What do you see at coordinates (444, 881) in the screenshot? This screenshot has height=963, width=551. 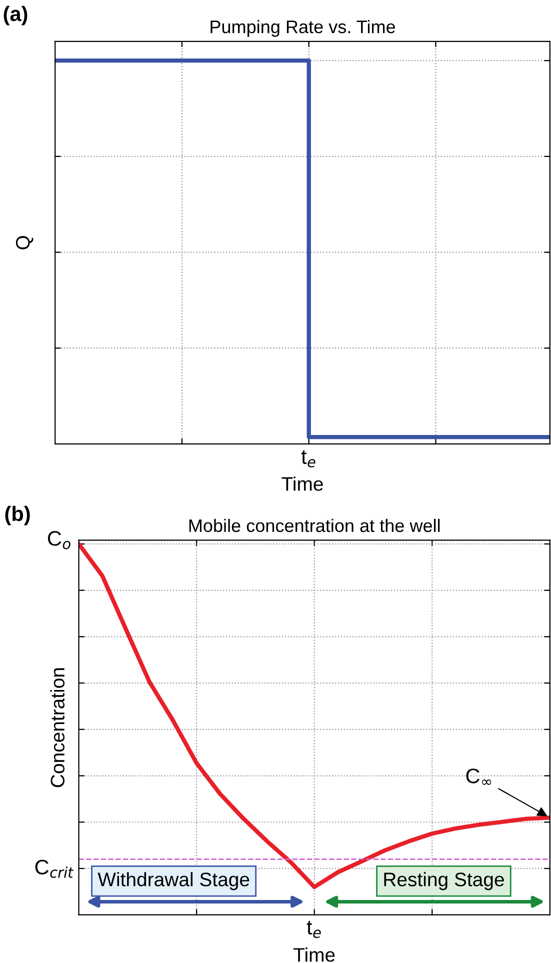 I see `annotation: Resting Stage` at bounding box center [444, 881].